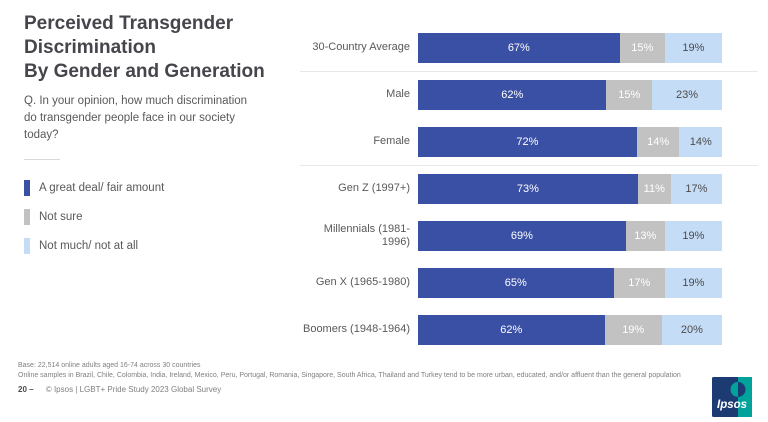 Image resolution: width=768 pixels, height=422 pixels. Describe the element at coordinates (398, 94) in the screenshot. I see `row-label: Male` at that location.